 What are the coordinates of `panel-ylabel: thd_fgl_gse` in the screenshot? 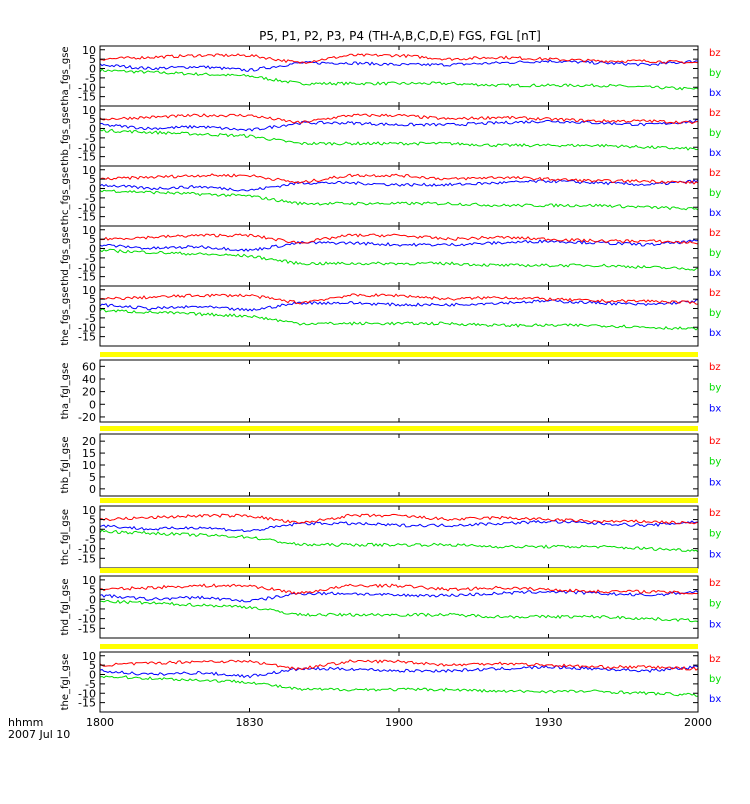 It's located at (65, 607).